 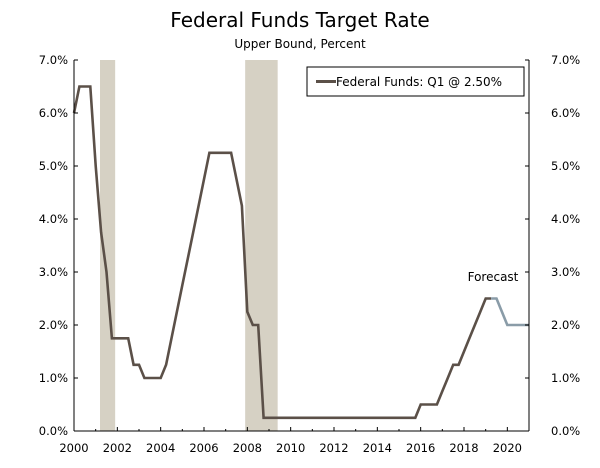 What do you see at coordinates (299, 20) in the screenshot?
I see `chart-title: Federal Funds Target Rate` at bounding box center [299, 20].